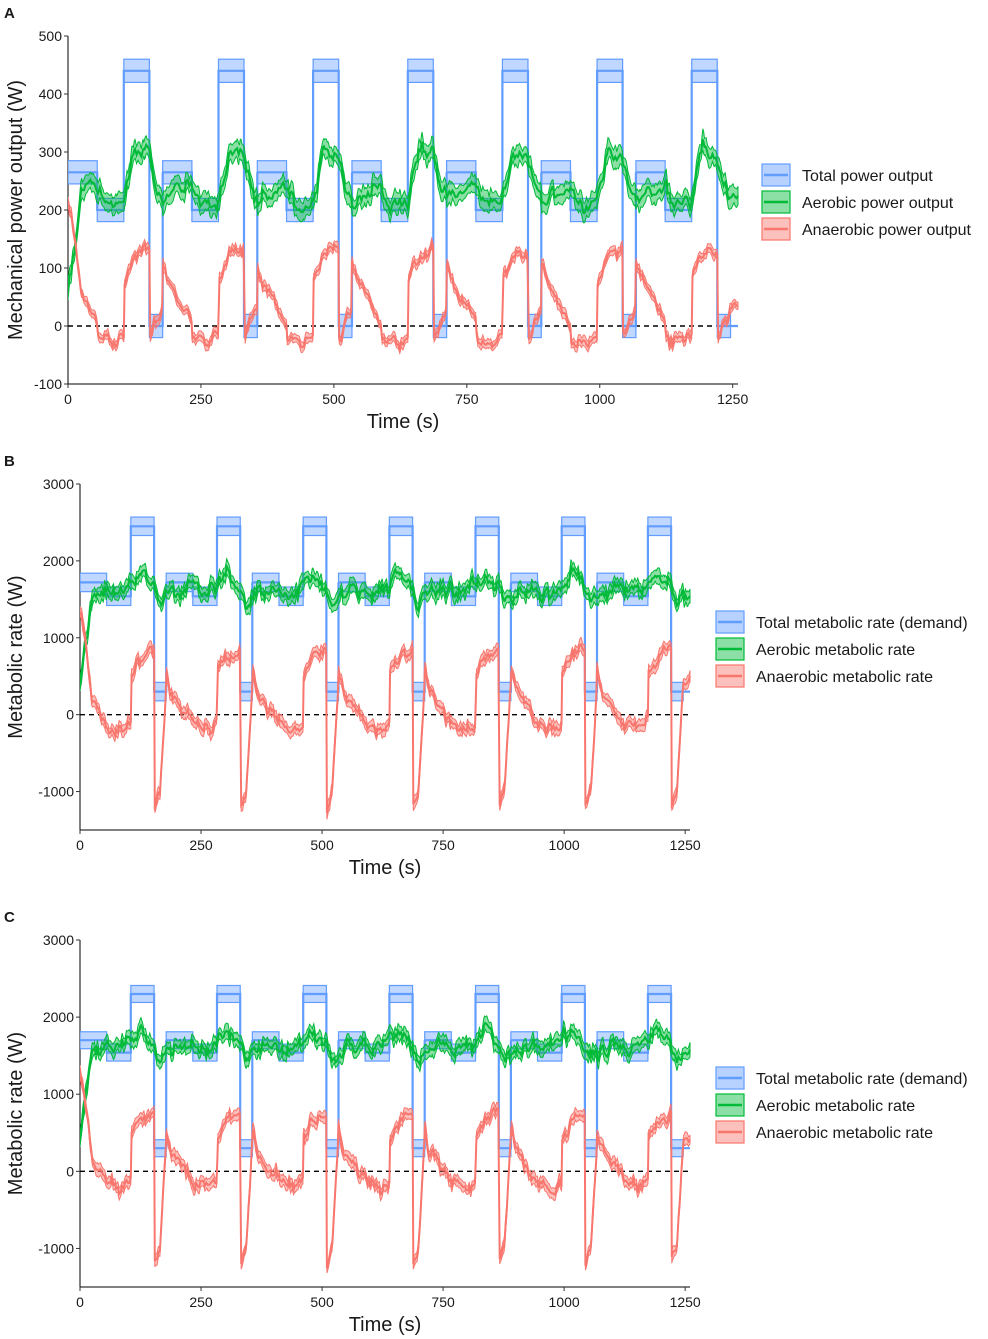 This screenshot has height=1339, width=988. What do you see at coordinates (51, 210) in the screenshot?
I see `y-tick-label: 200` at bounding box center [51, 210].